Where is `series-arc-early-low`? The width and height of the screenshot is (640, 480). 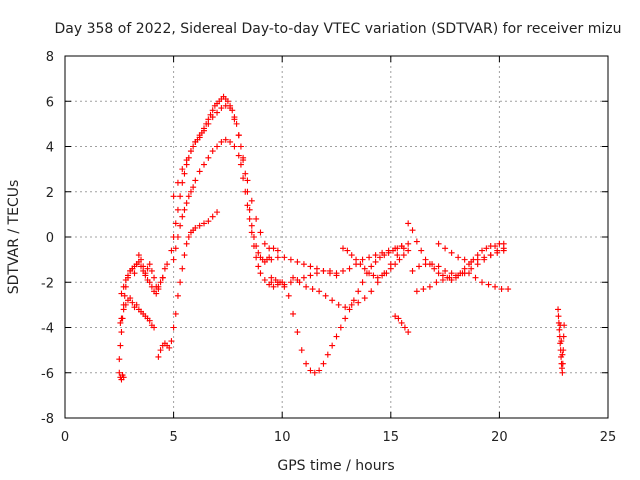 series-arc-early-low is located at coordinates (121, 376).